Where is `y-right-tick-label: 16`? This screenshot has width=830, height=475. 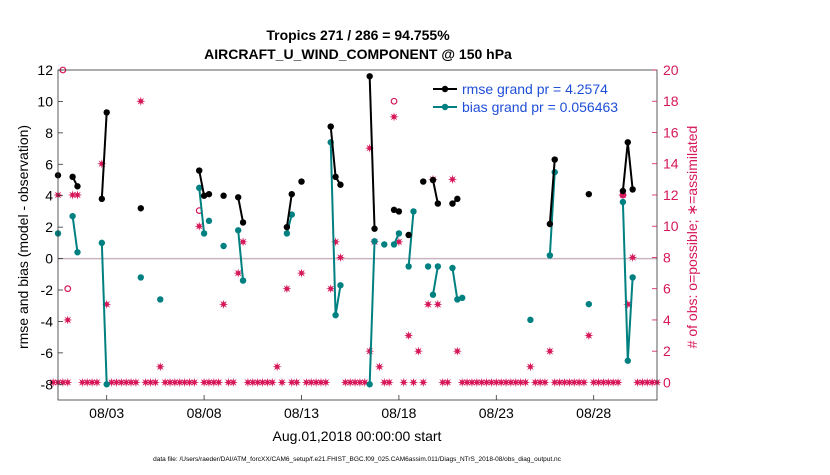 y-right-tick-label: 16 is located at coordinates (671, 132).